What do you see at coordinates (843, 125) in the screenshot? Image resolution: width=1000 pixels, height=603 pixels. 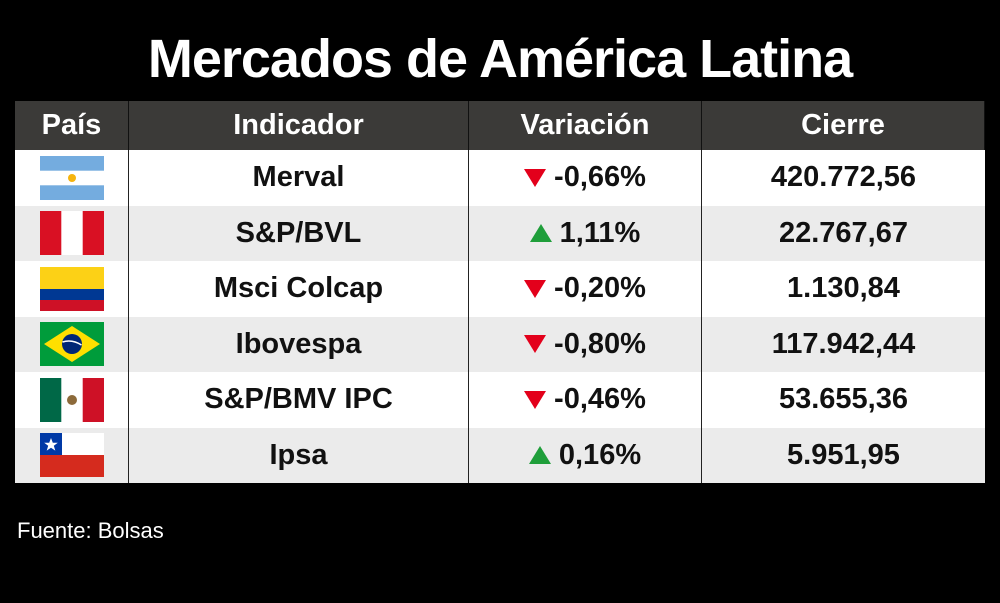 I see `header-close: Cierre` at bounding box center [843, 125].